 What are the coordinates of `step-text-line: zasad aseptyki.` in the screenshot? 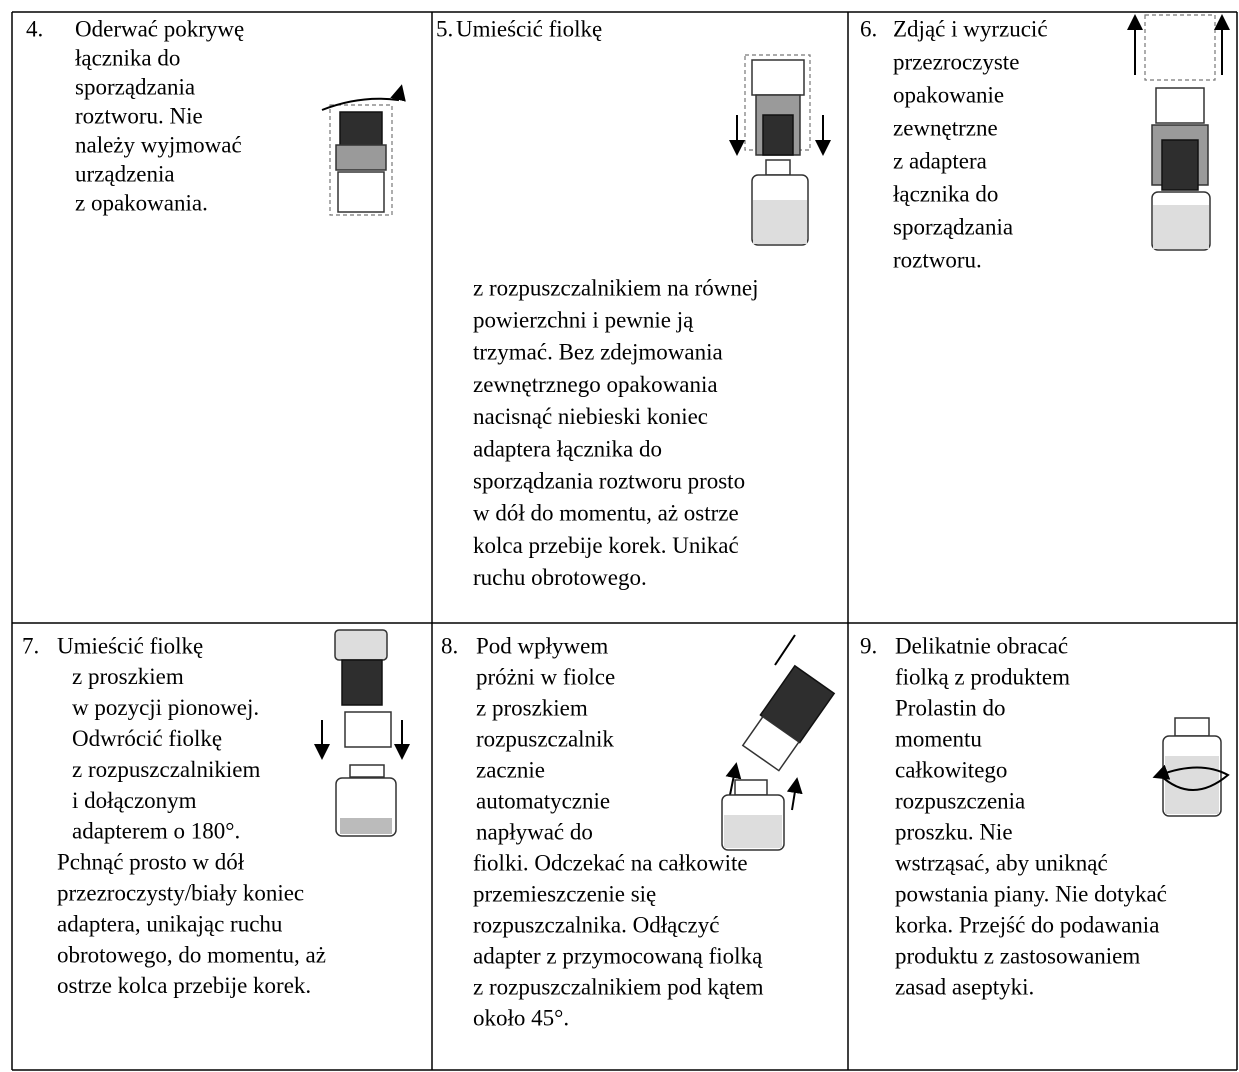 It's located at (964, 986).